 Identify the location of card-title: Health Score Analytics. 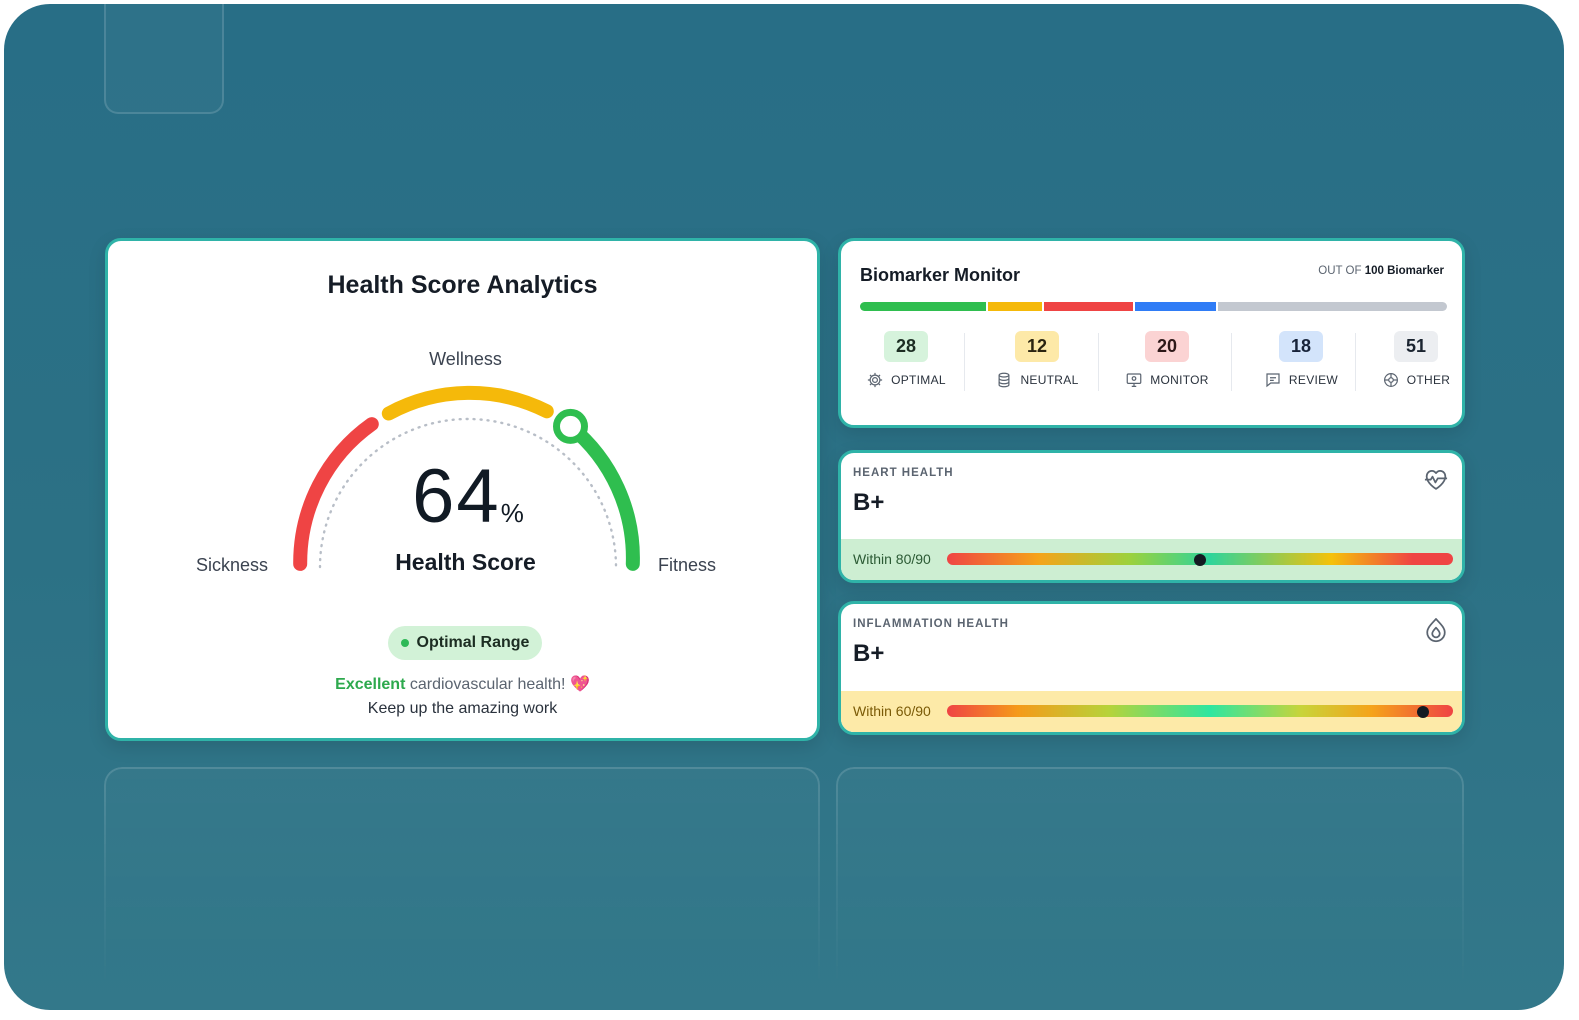
(462, 285).